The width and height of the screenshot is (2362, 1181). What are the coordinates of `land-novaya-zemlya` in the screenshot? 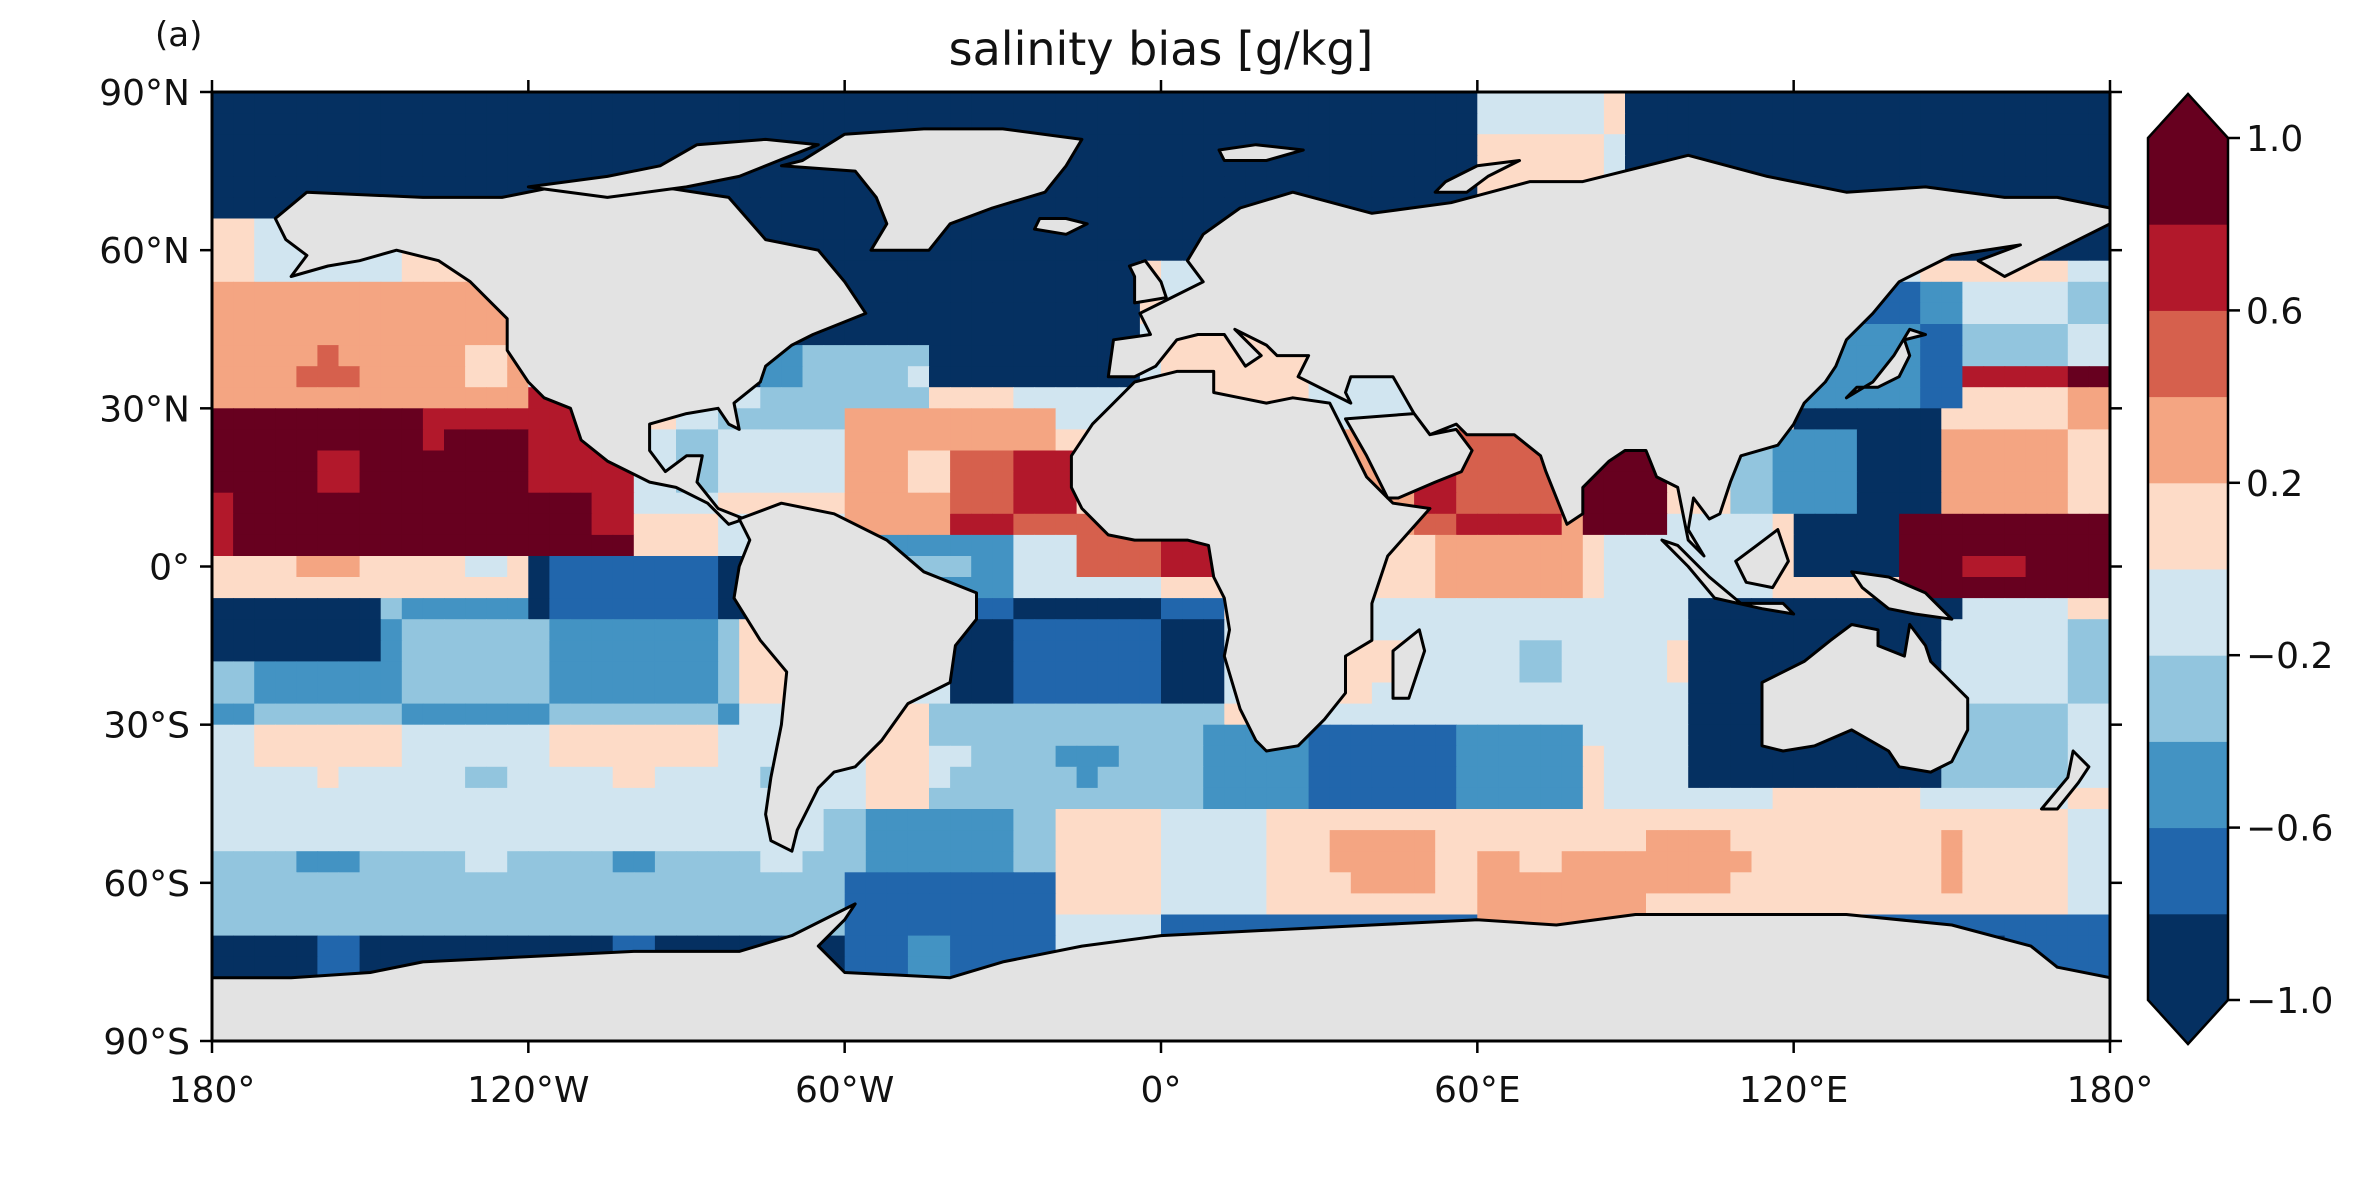 It's located at (1477, 176).